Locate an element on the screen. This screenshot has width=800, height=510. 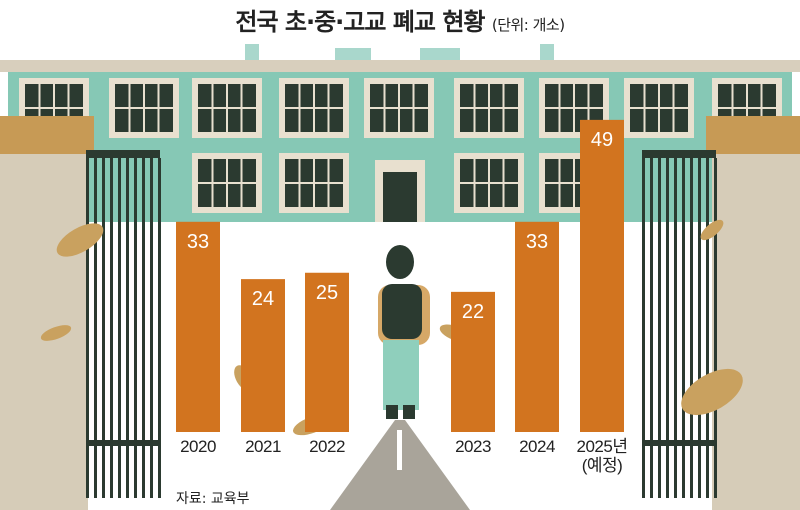
category-label: 2021 is located at coordinates (263, 446).